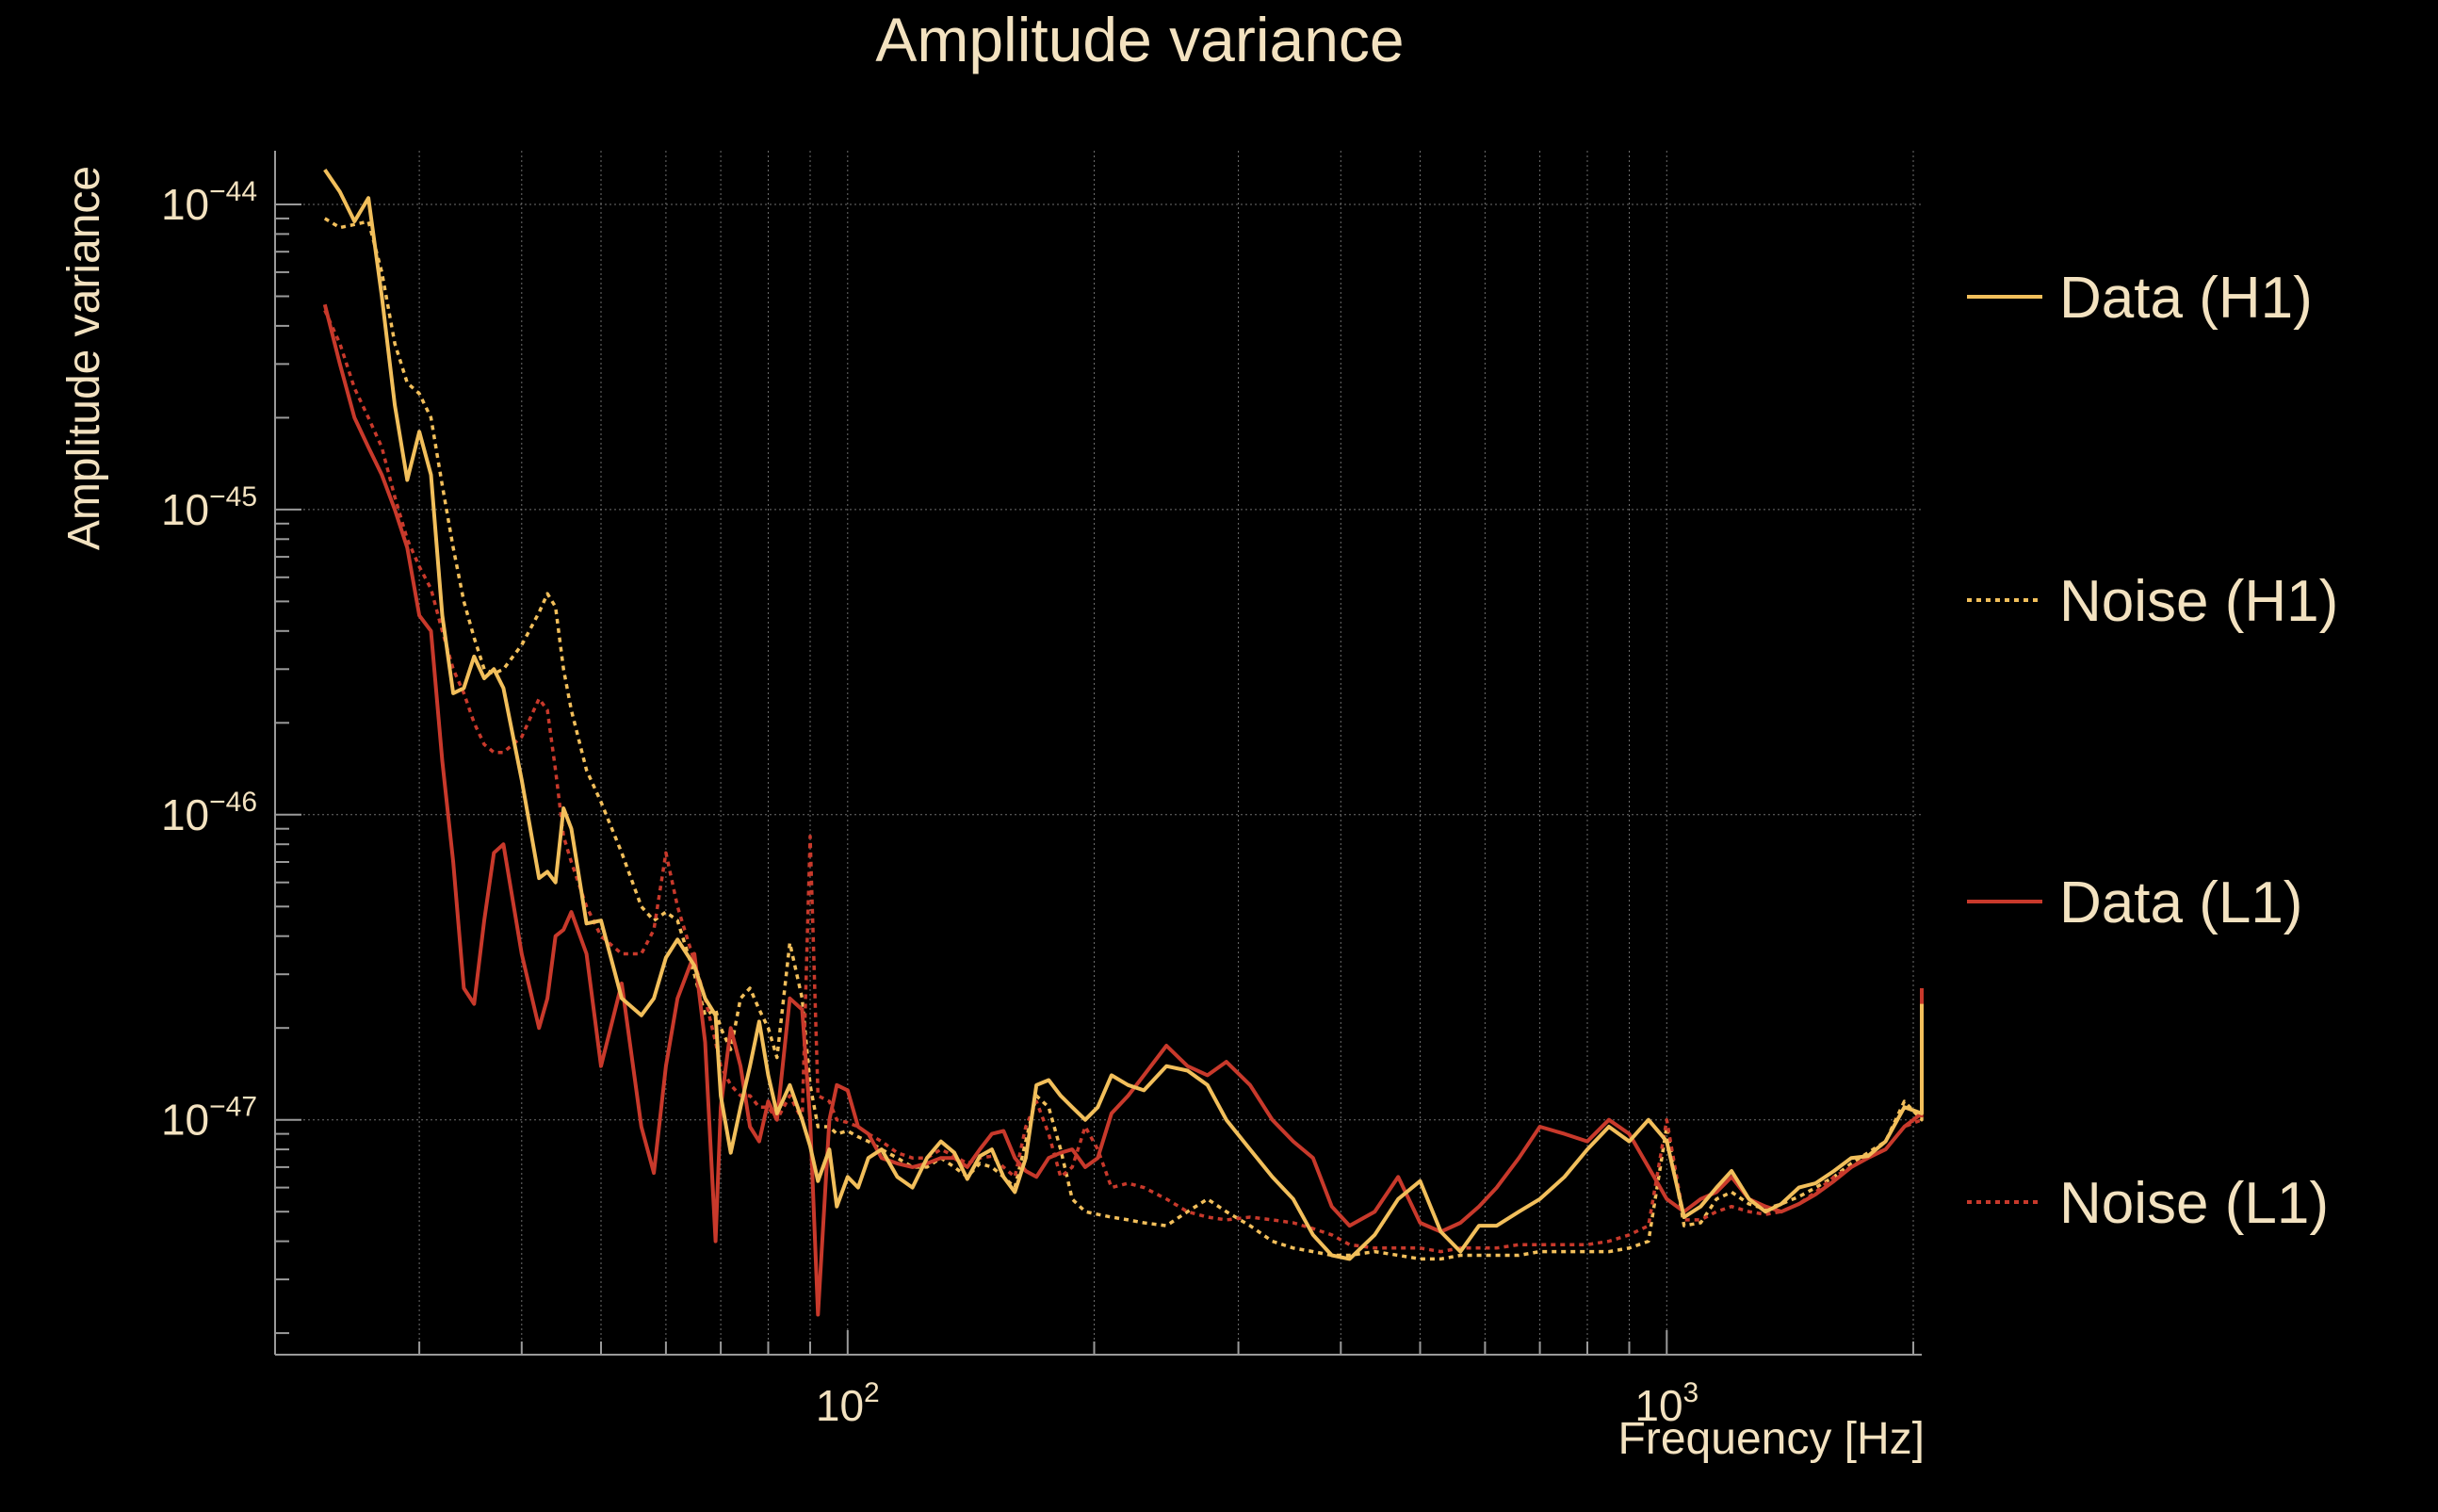 Image resolution: width=2438 pixels, height=1512 pixels. I want to click on legend-item-noise-h1: Noise (H1), so click(2152, 601).